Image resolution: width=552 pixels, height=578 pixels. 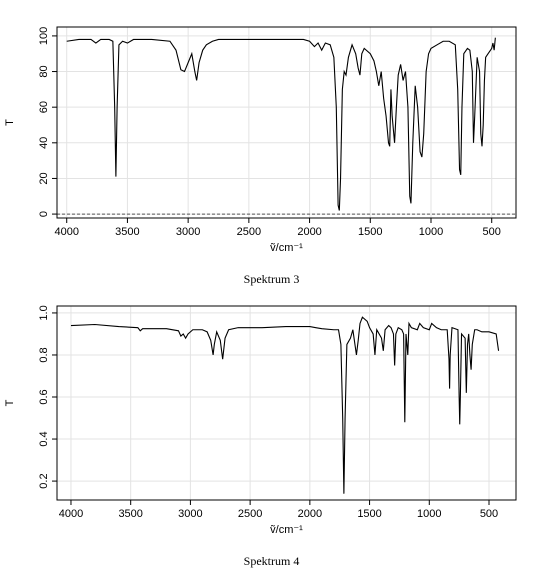 What do you see at coordinates (44, 71) in the screenshot?
I see `y-tick-label: 80` at bounding box center [44, 71].